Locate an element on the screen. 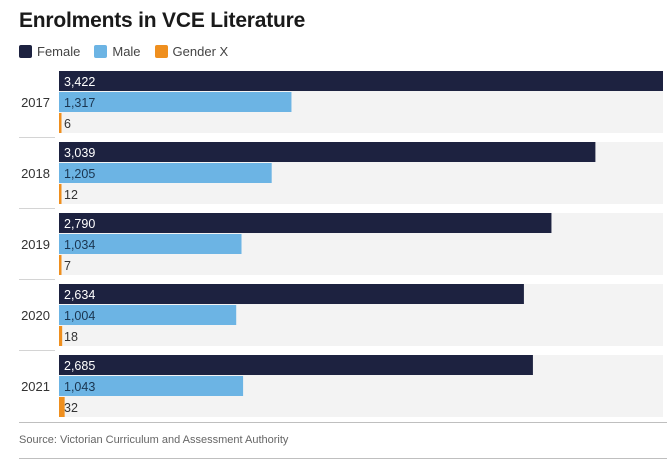  legend-item-female: Female is located at coordinates (49, 51).